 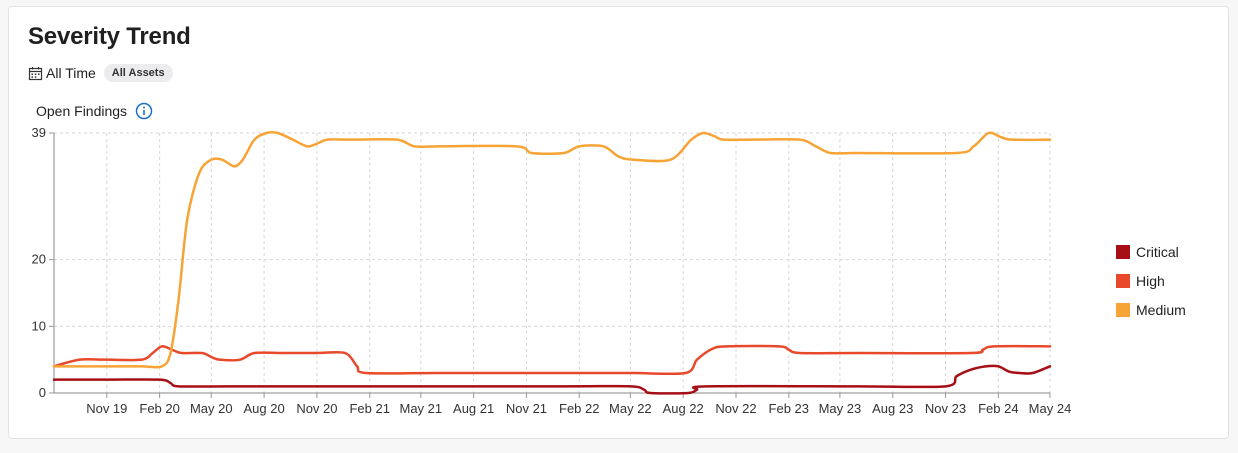 I want to click on legend-item-critical: Critical, so click(x=1151, y=251).